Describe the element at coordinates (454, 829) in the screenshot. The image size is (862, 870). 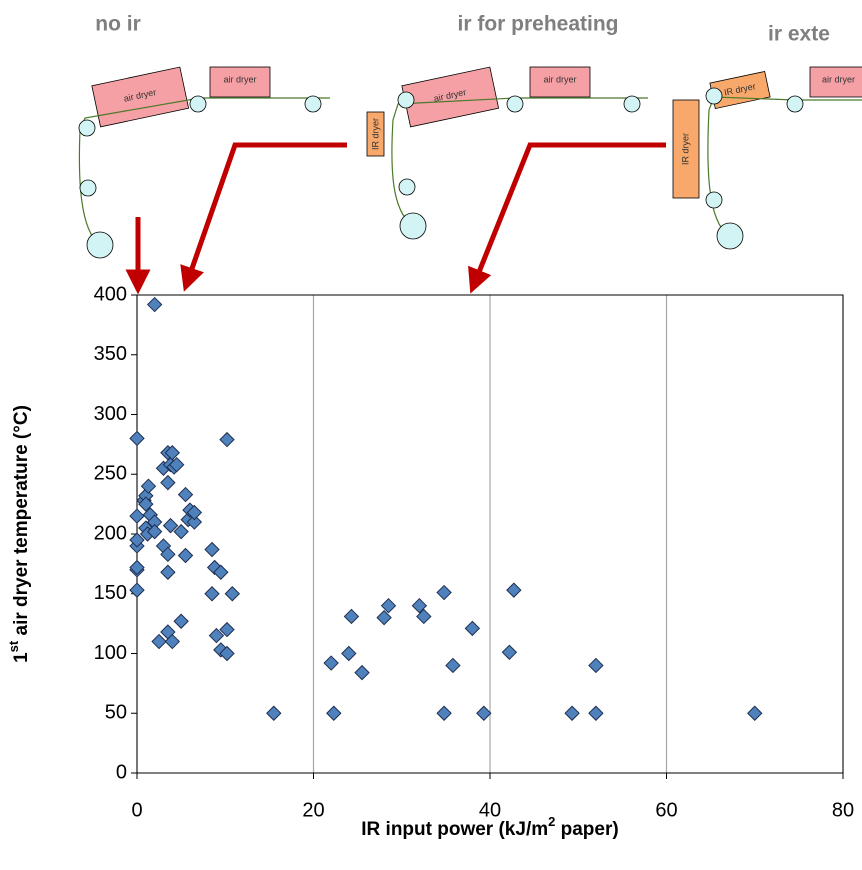
I see `label-part: IR input power (kJ/m` at that location.